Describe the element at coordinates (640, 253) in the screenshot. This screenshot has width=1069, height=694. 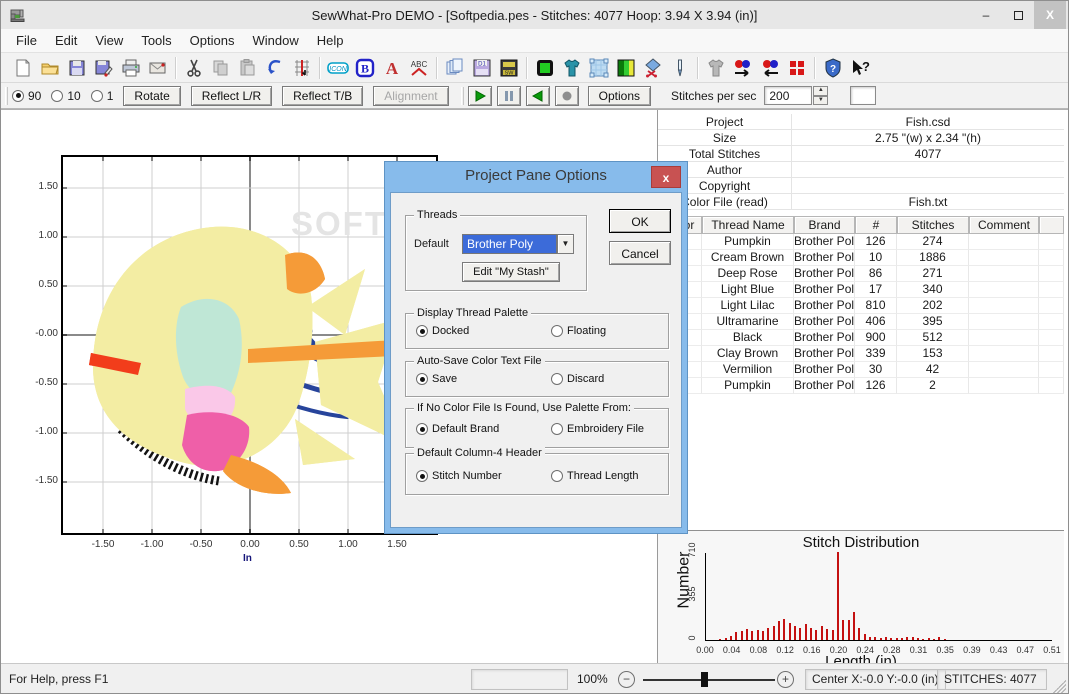
I see `cancel-button: Cancel` at that location.